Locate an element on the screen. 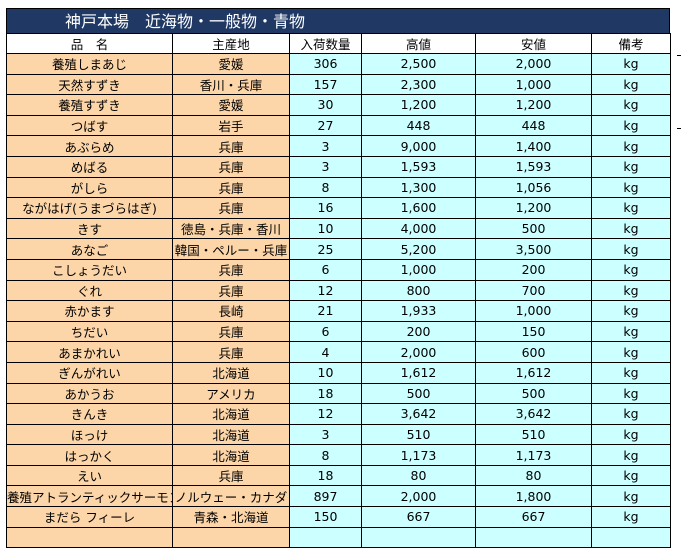 This screenshot has width=683, height=548. cell-name: こしょうだい is located at coordinates (89, 269).